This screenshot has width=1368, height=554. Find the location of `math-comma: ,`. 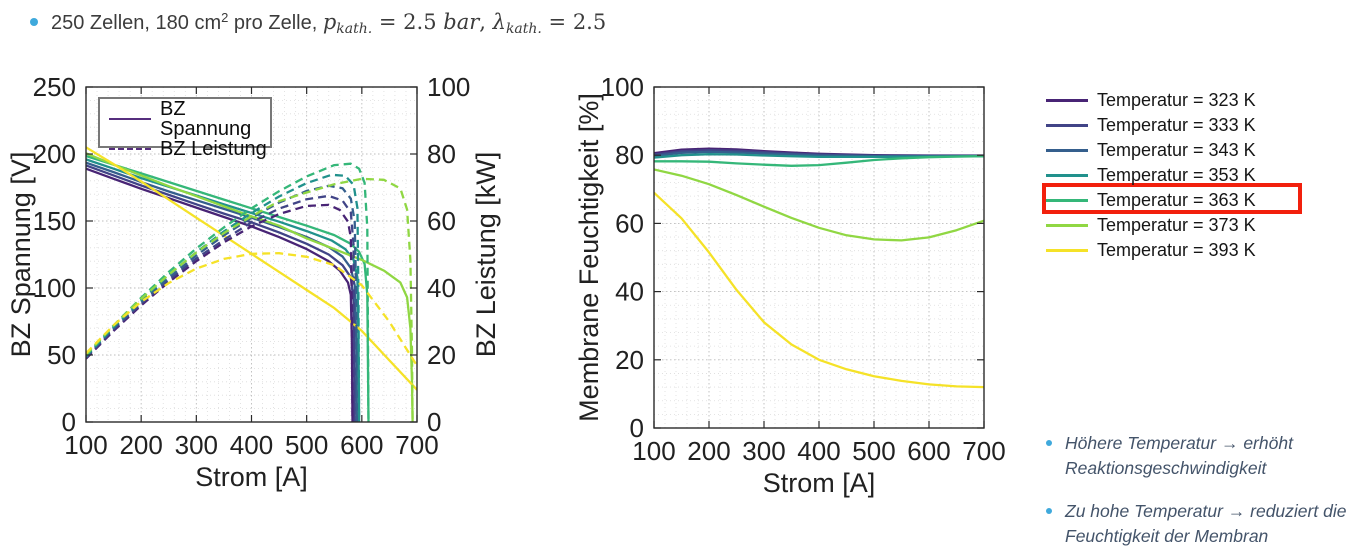

math-comma: , is located at coordinates (486, 22).